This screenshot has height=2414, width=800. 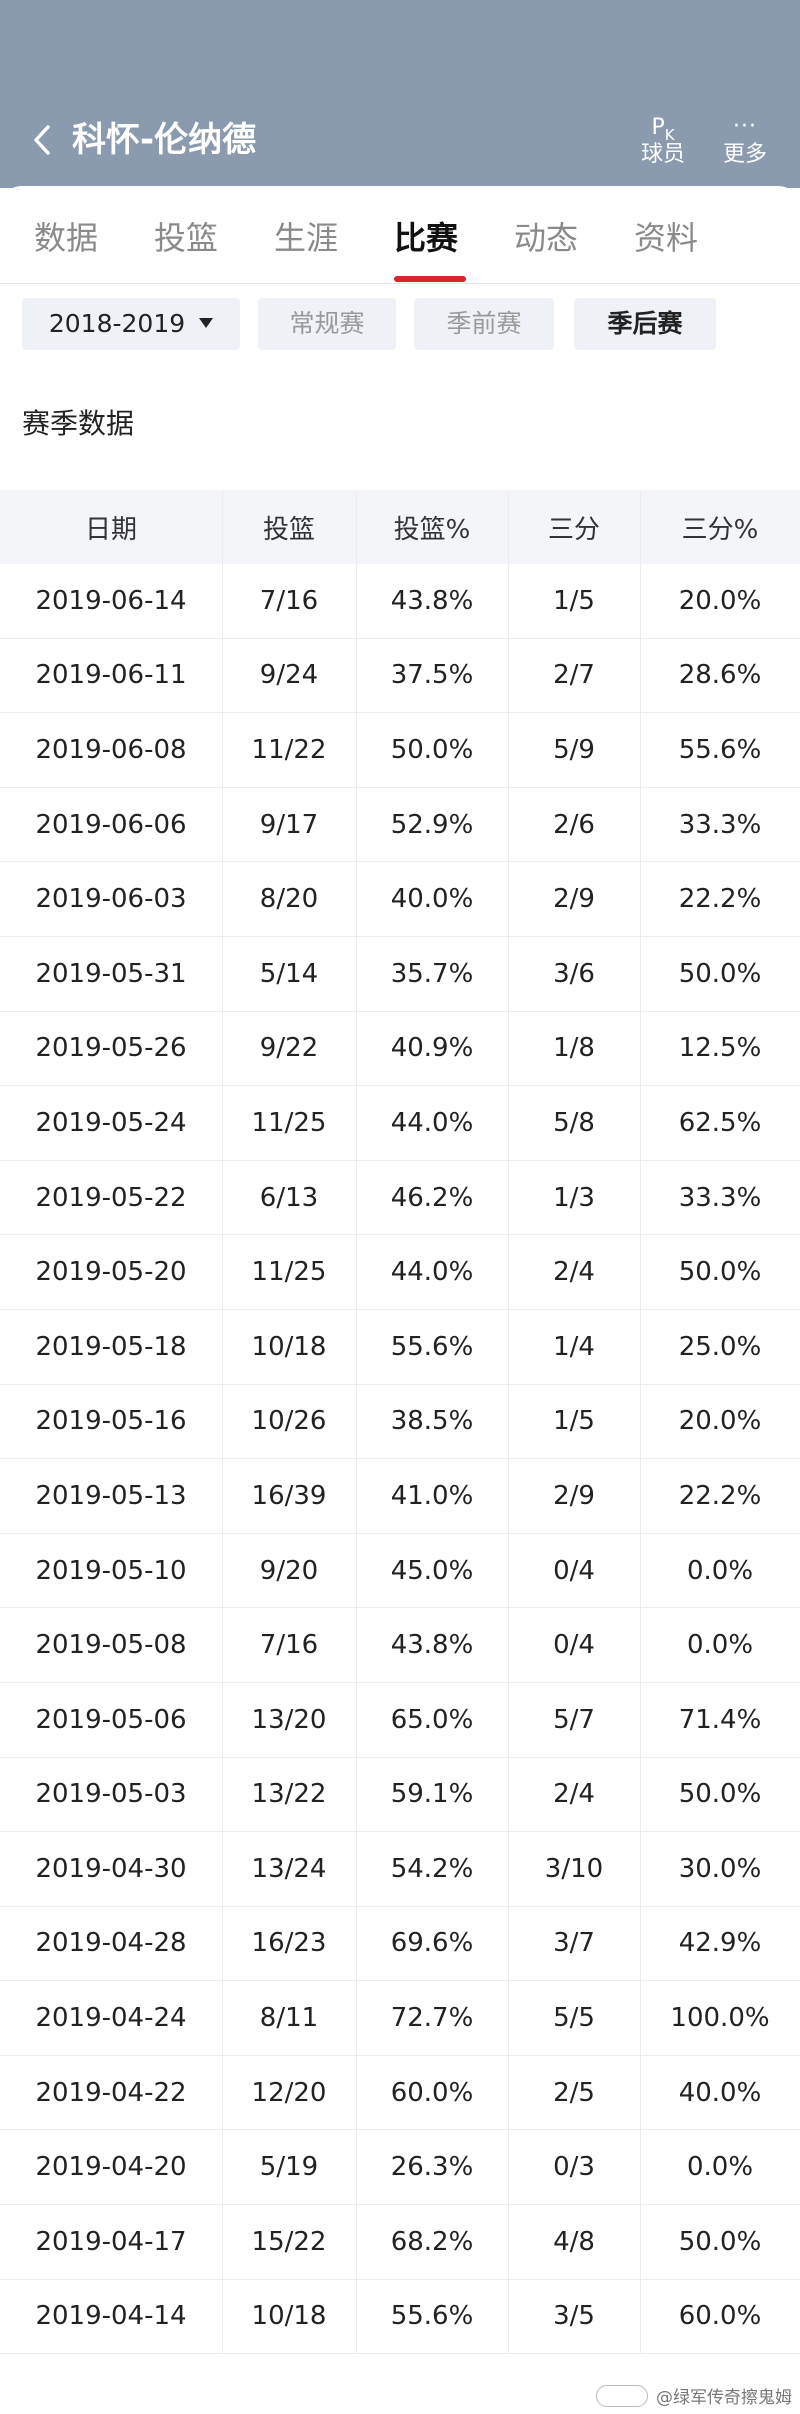 What do you see at coordinates (574, 2241) in the screenshot?
I see `three-pt-cell: 4/8` at bounding box center [574, 2241].